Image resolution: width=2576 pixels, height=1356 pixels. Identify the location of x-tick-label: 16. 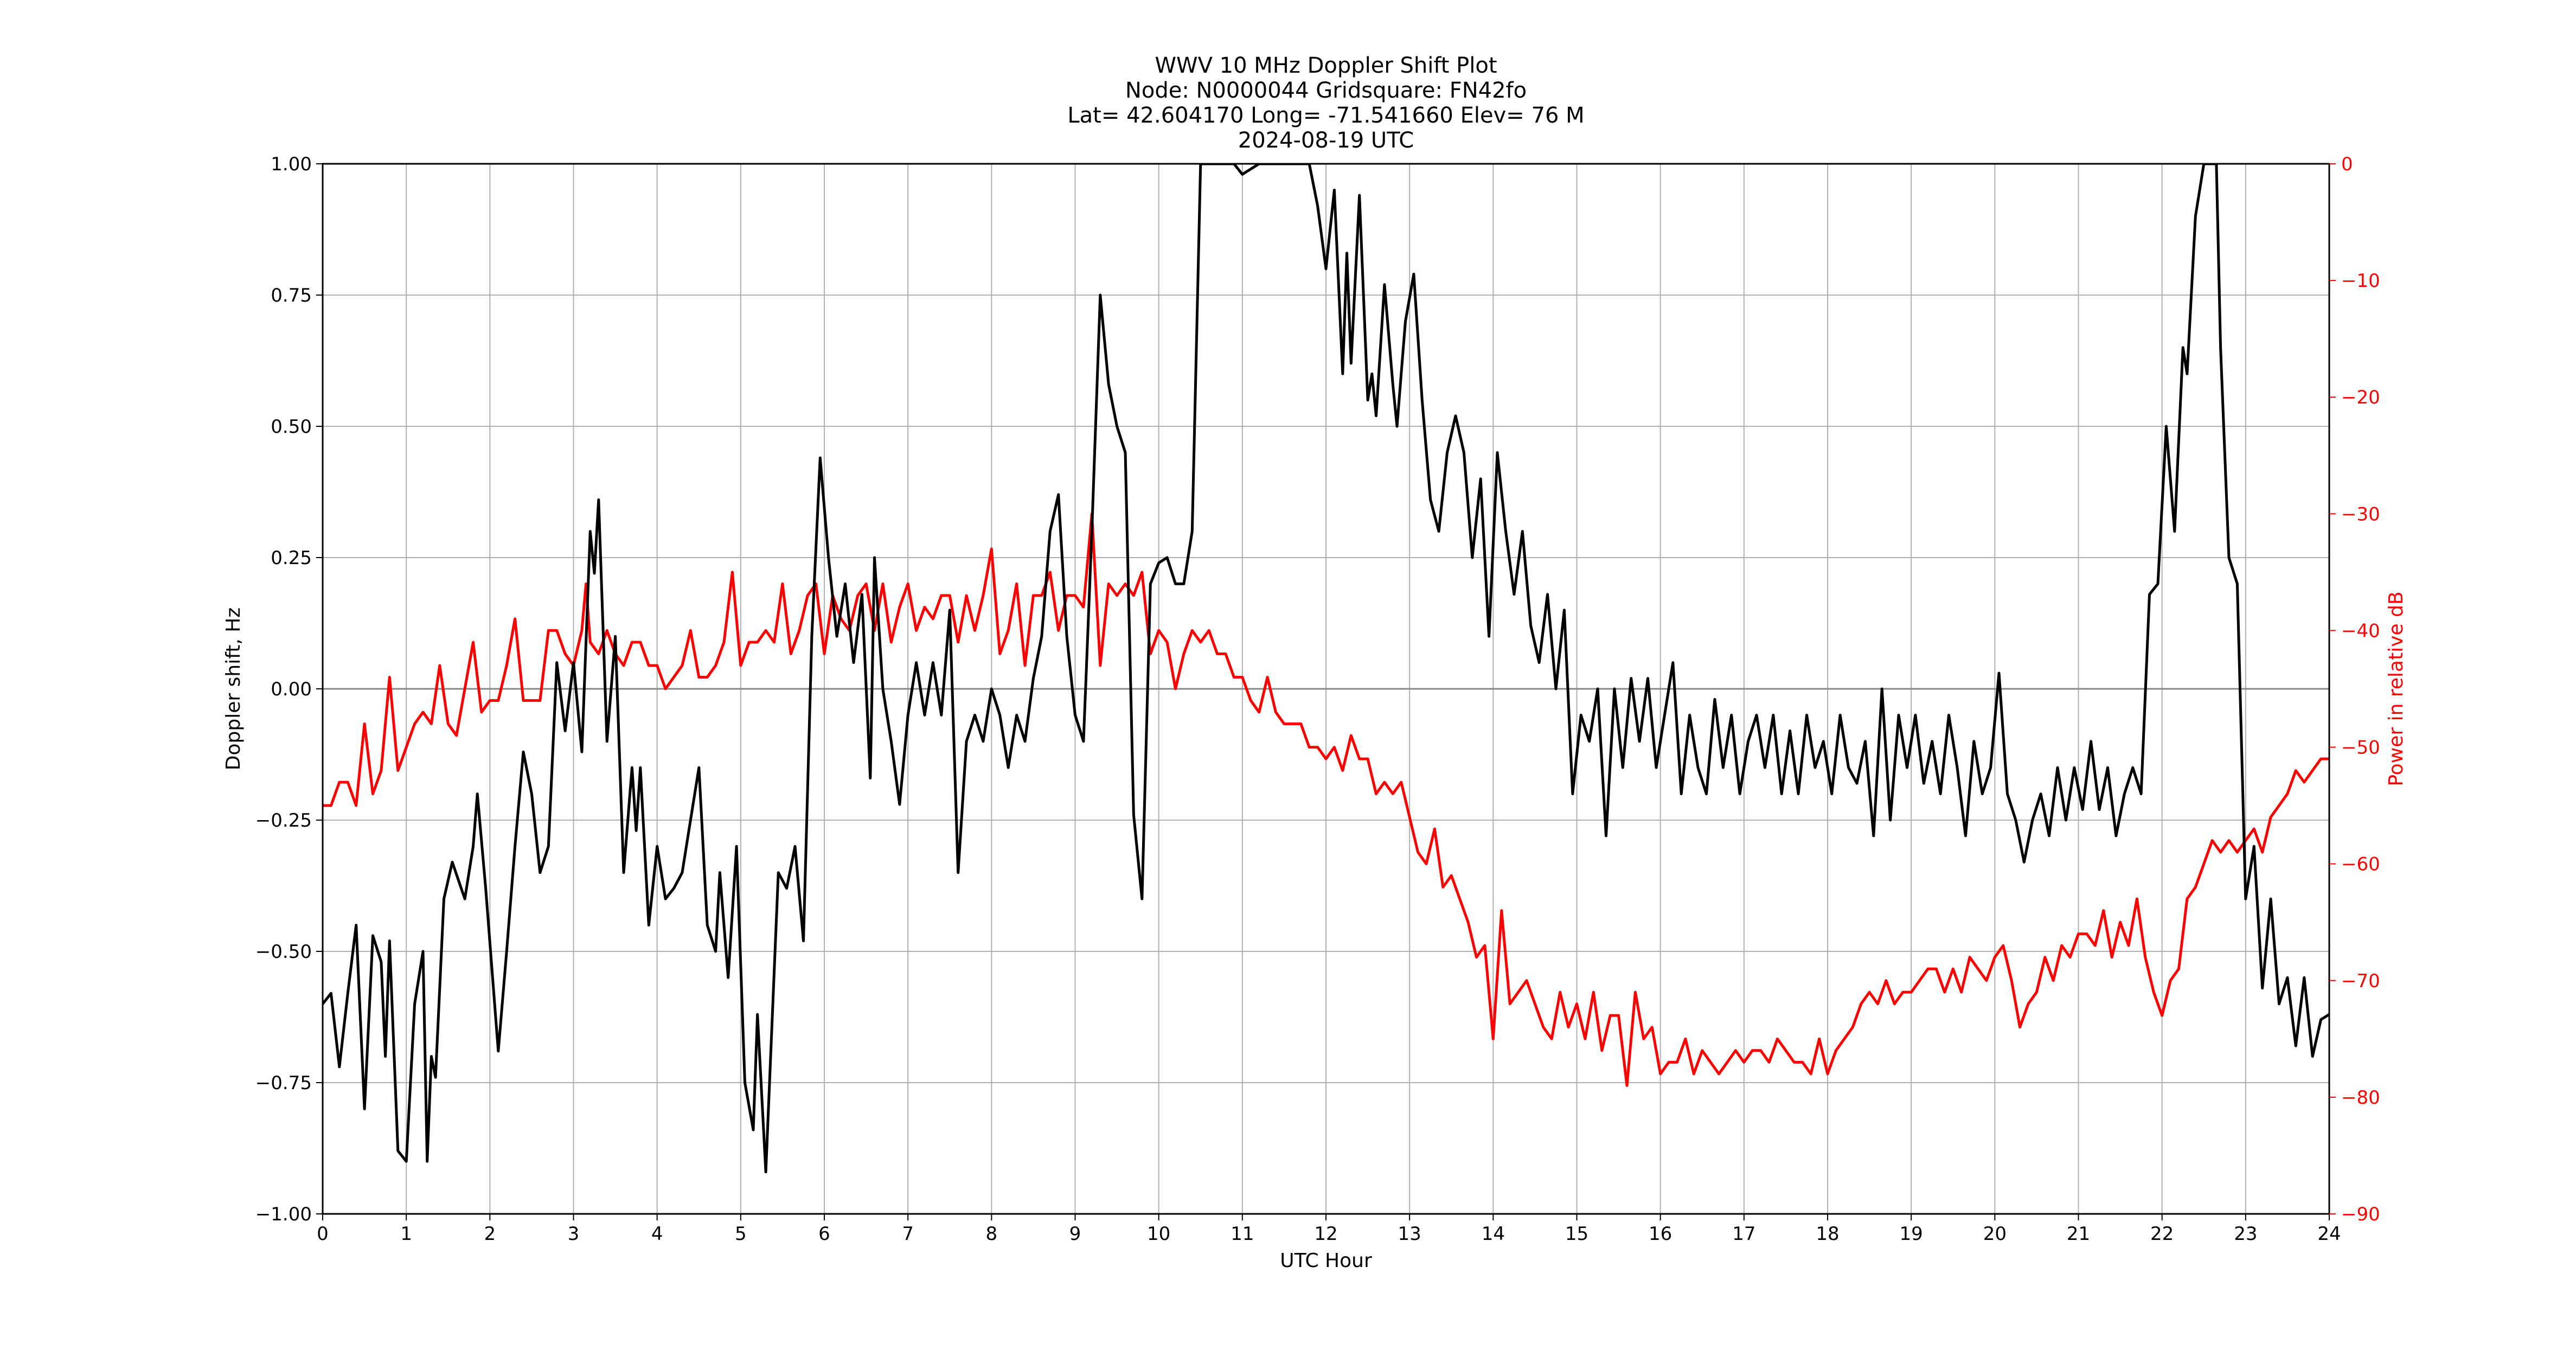
(1660, 1234).